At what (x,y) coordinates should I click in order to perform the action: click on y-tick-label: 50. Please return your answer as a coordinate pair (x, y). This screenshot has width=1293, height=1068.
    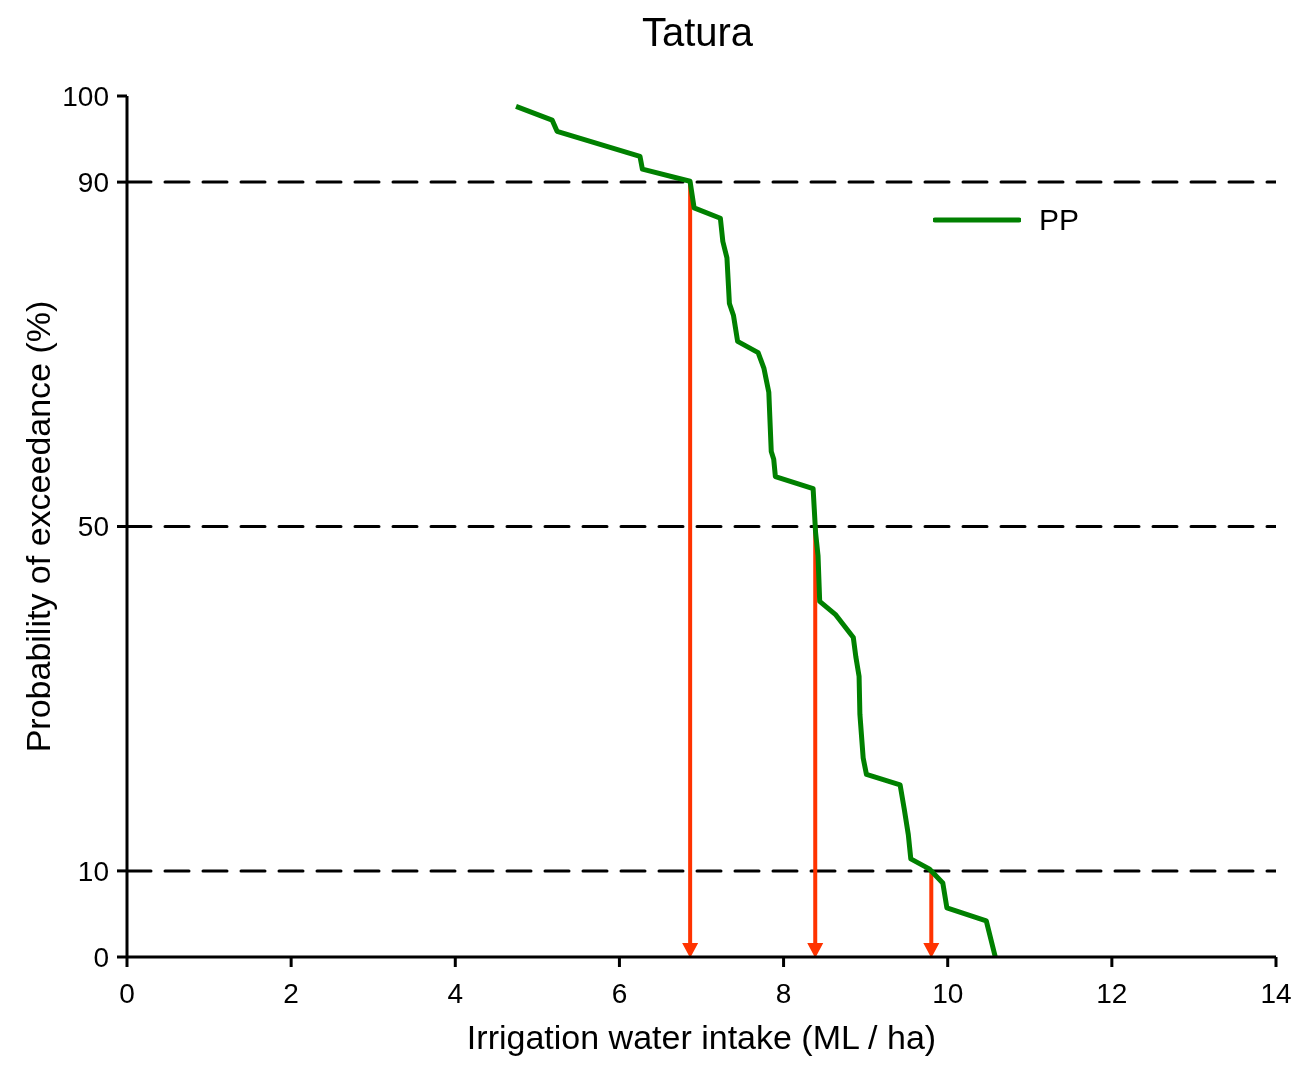
    Looking at the image, I should click on (93, 527).